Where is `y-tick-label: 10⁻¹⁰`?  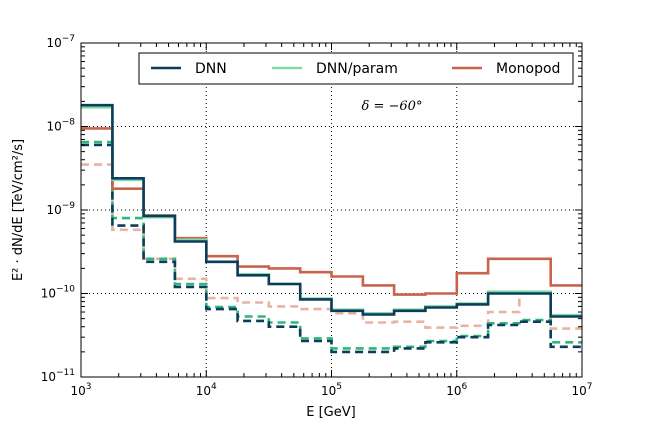
y-tick-label: 10⁻¹⁰ is located at coordinates (58, 293).